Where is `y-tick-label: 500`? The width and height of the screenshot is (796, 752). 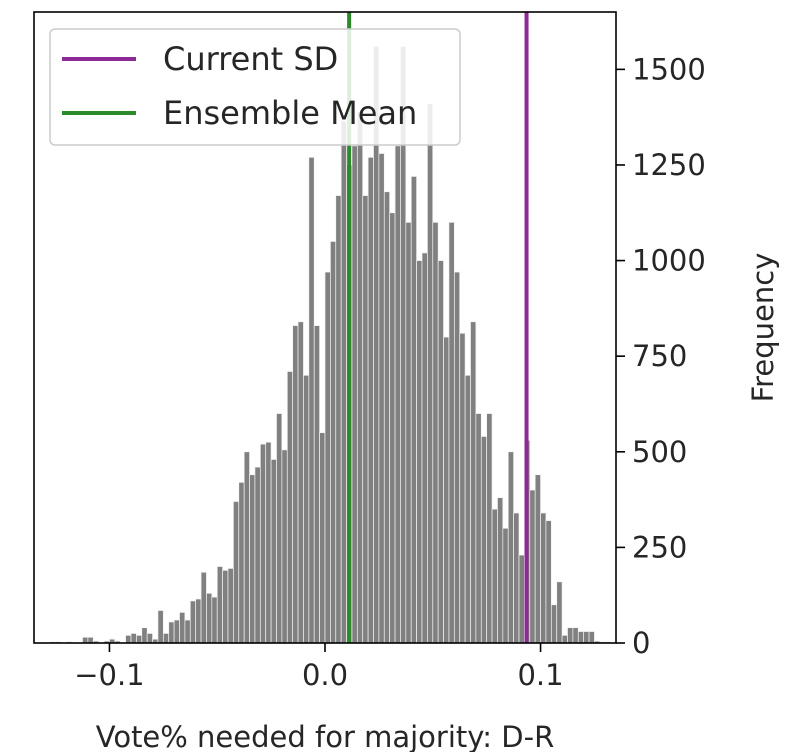
y-tick-label: 500 is located at coordinates (659, 452).